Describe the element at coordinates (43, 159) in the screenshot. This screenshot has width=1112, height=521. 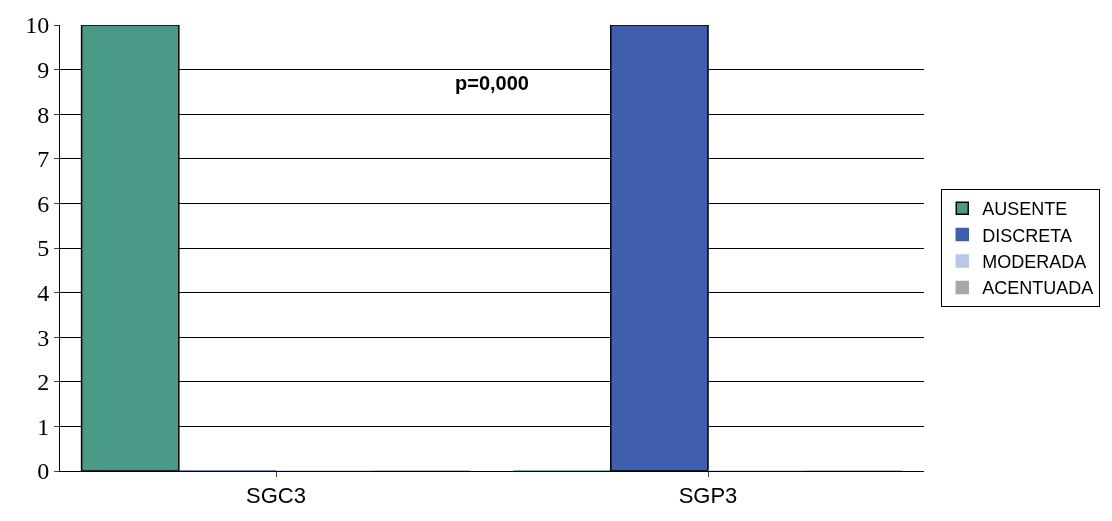
I see `y-tick-label: 7` at that location.